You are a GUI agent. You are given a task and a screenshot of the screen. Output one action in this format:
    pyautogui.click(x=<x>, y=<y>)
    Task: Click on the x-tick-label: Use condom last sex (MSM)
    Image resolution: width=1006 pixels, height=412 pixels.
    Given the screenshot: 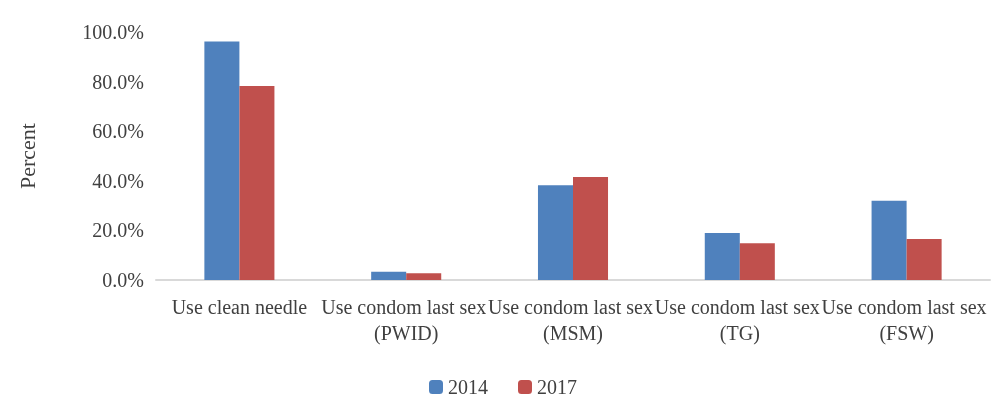 What is the action you would take?
    pyautogui.click(x=570, y=320)
    